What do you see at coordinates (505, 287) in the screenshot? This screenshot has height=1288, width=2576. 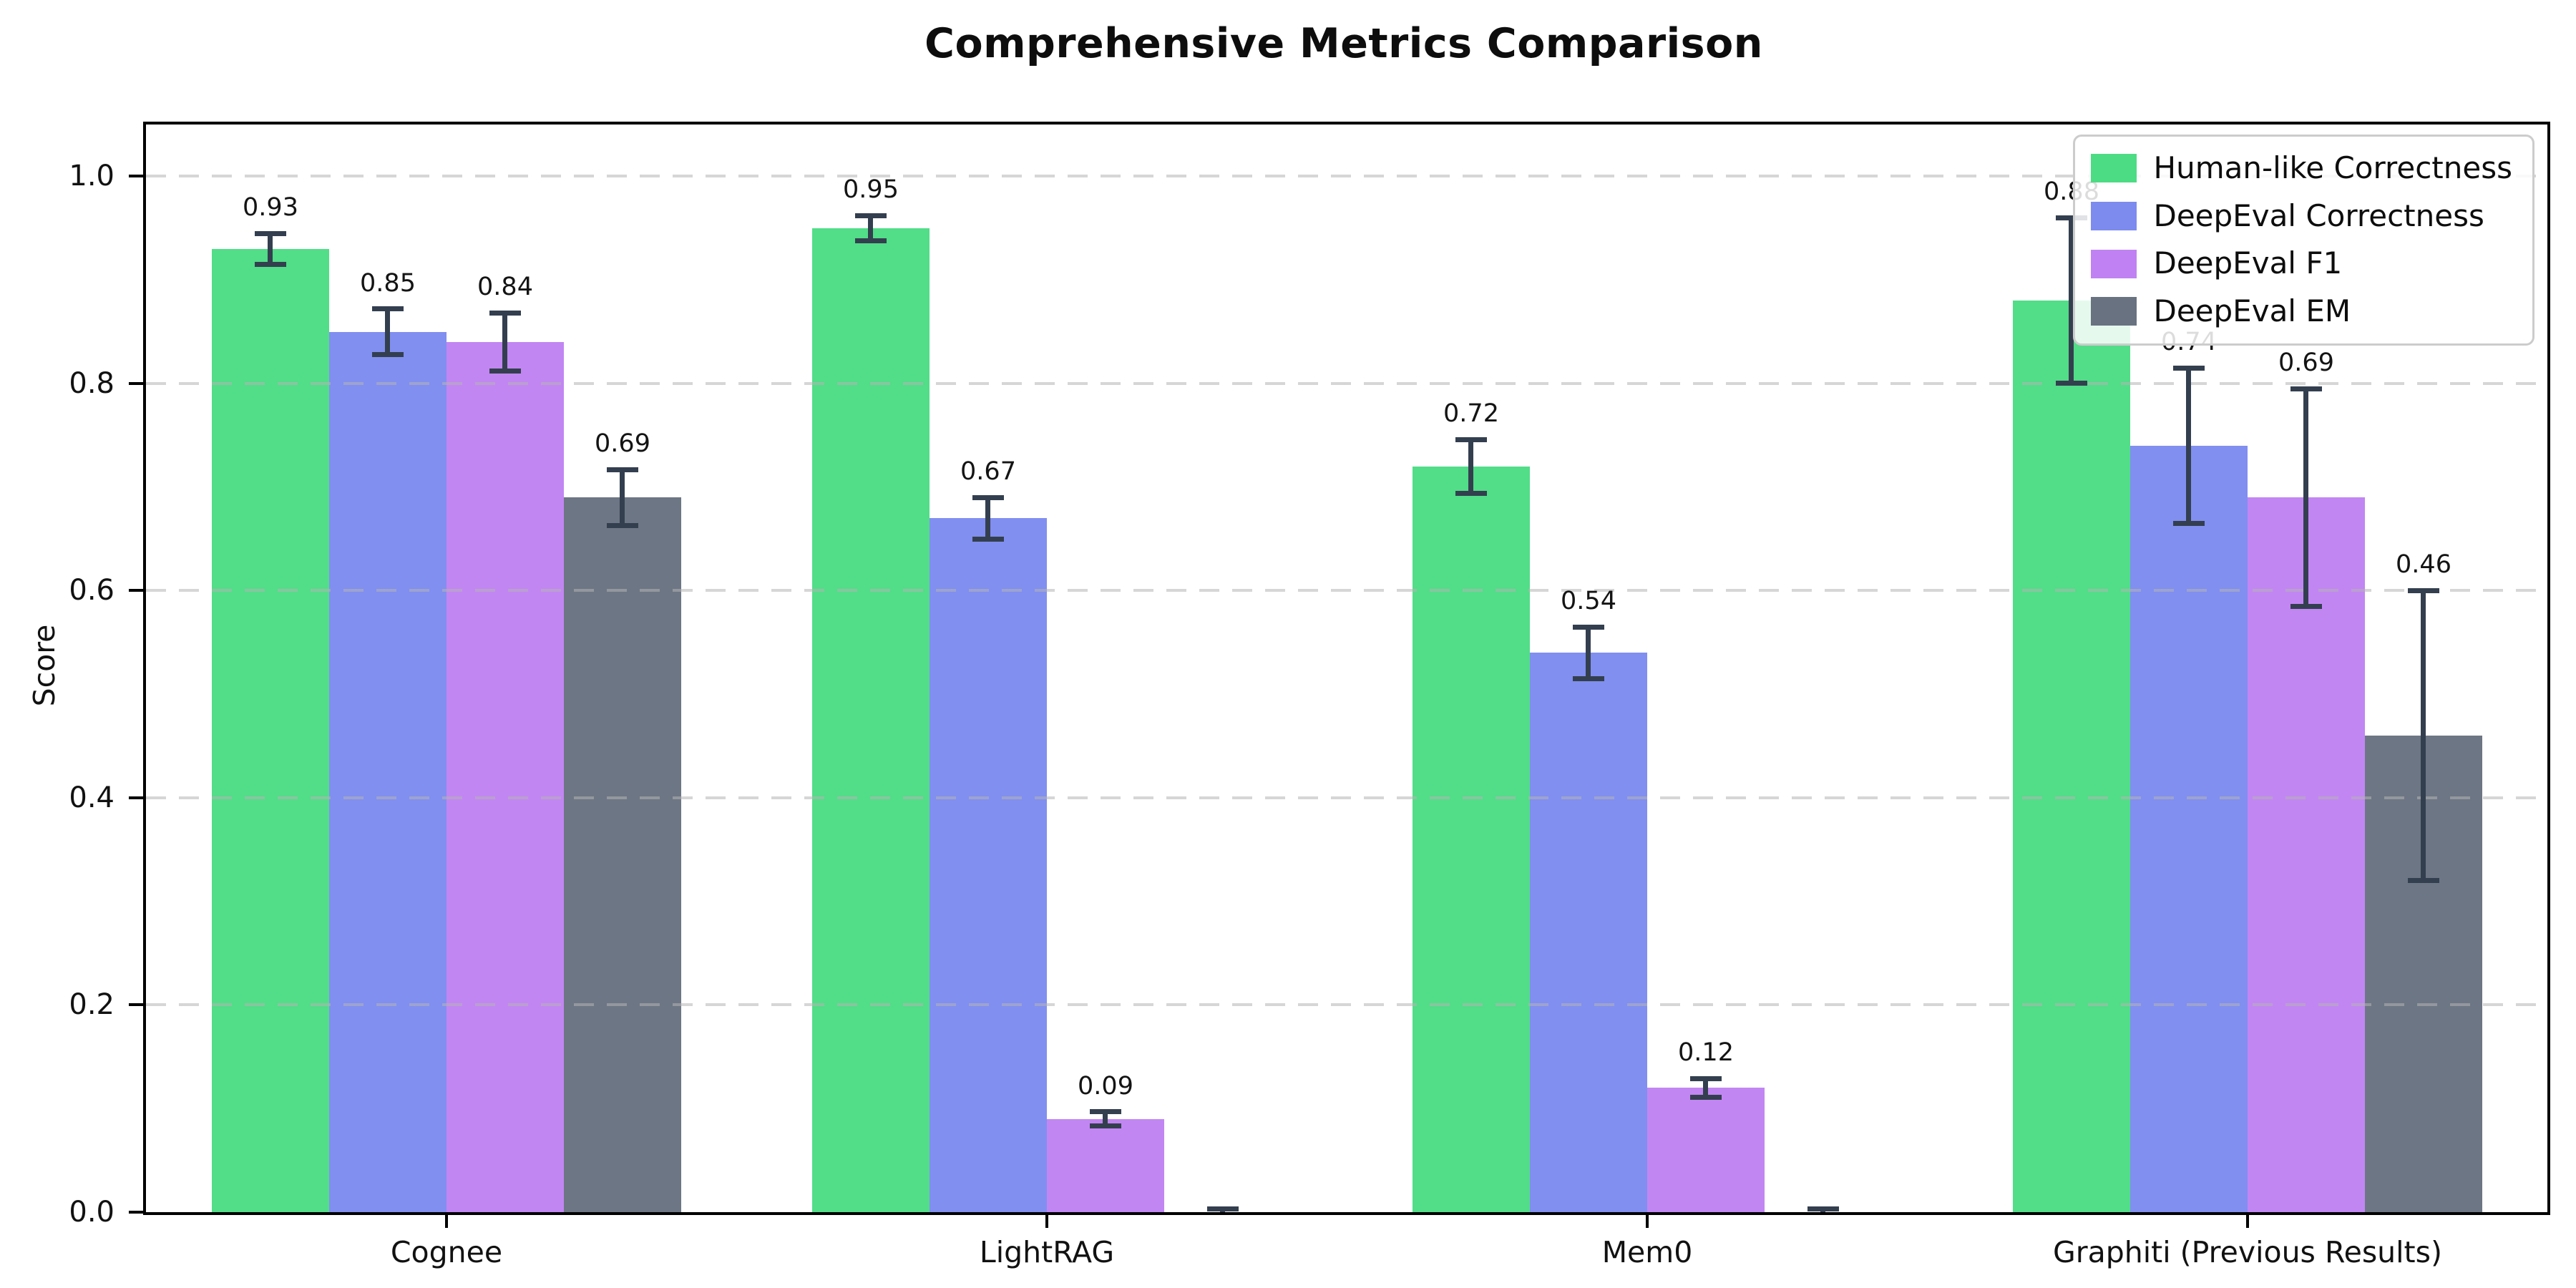 I see `bar-value-label: 0.84` at bounding box center [505, 287].